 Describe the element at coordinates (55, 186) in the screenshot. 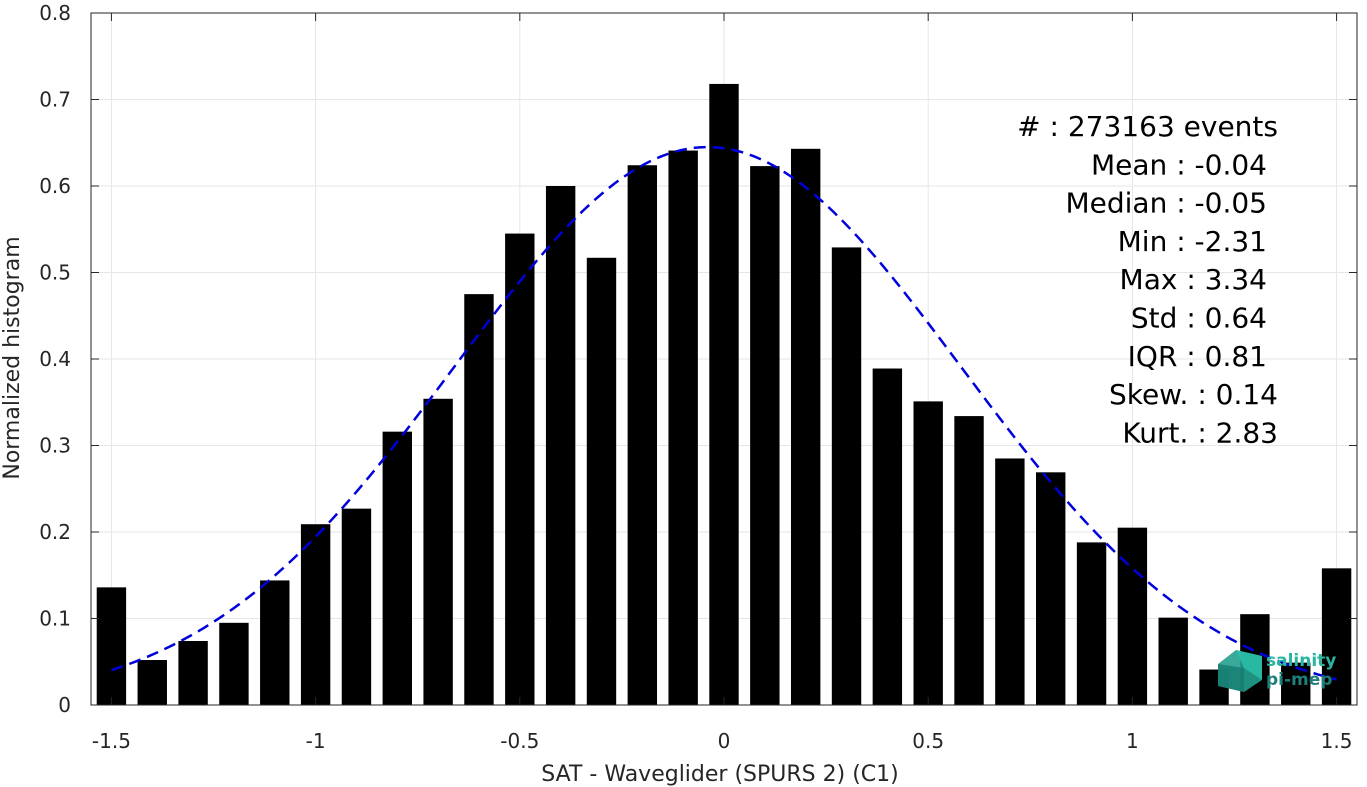

I see `y-tick-label: 0.6` at that location.